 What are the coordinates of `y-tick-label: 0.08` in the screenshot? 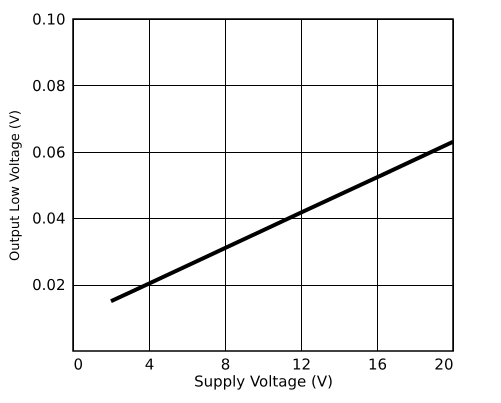 It's located at (49, 85).